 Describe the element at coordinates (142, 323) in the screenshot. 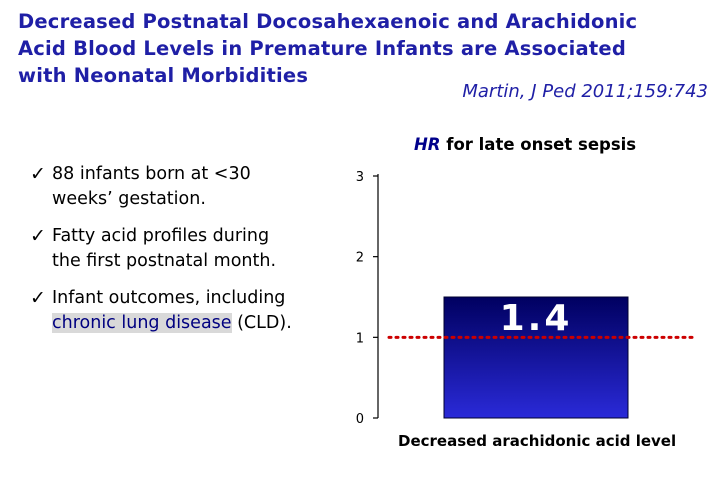

I see `highlighted-term: chronic lung disease` at that location.